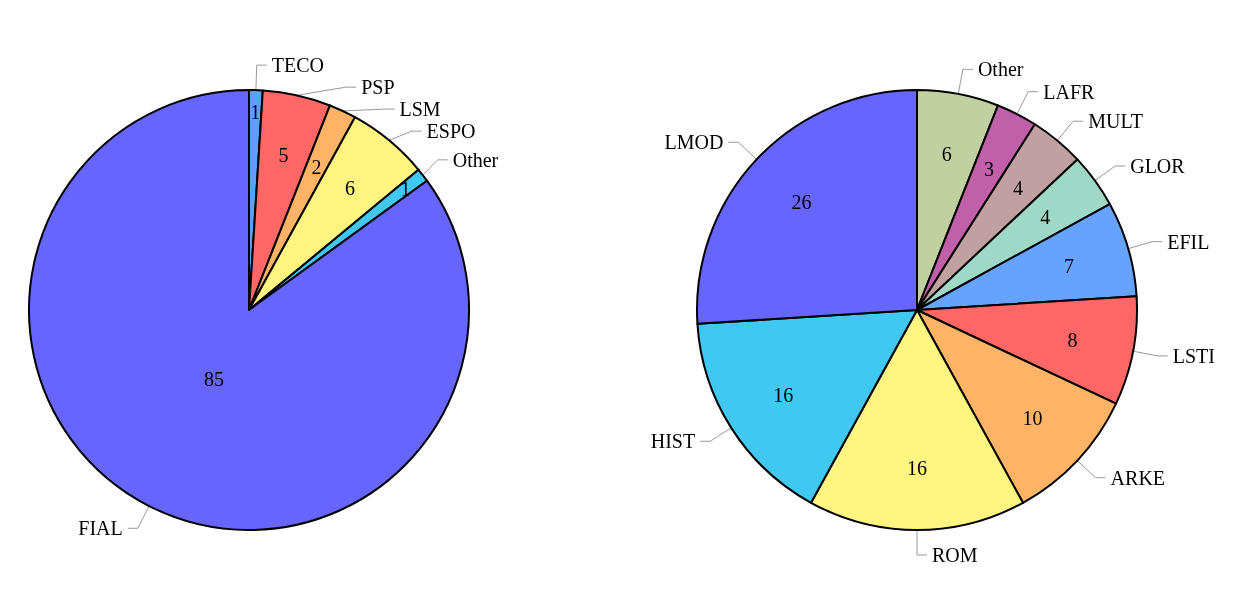 The height and width of the screenshot is (608, 1236). Describe the element at coordinates (100, 528) in the screenshot. I see `slice-label: FIAL` at that location.